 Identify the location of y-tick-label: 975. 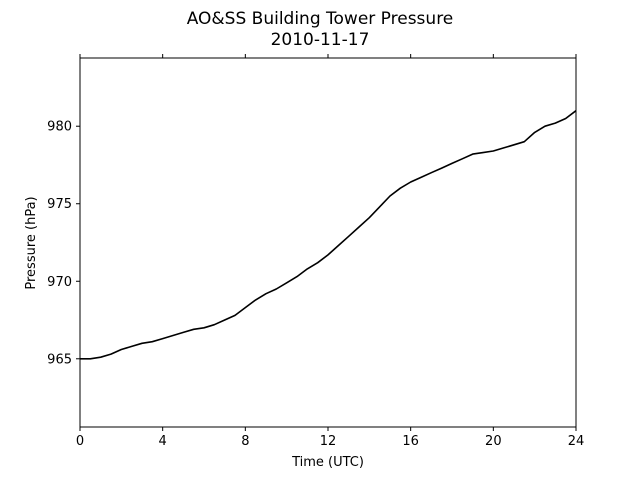
(59, 204).